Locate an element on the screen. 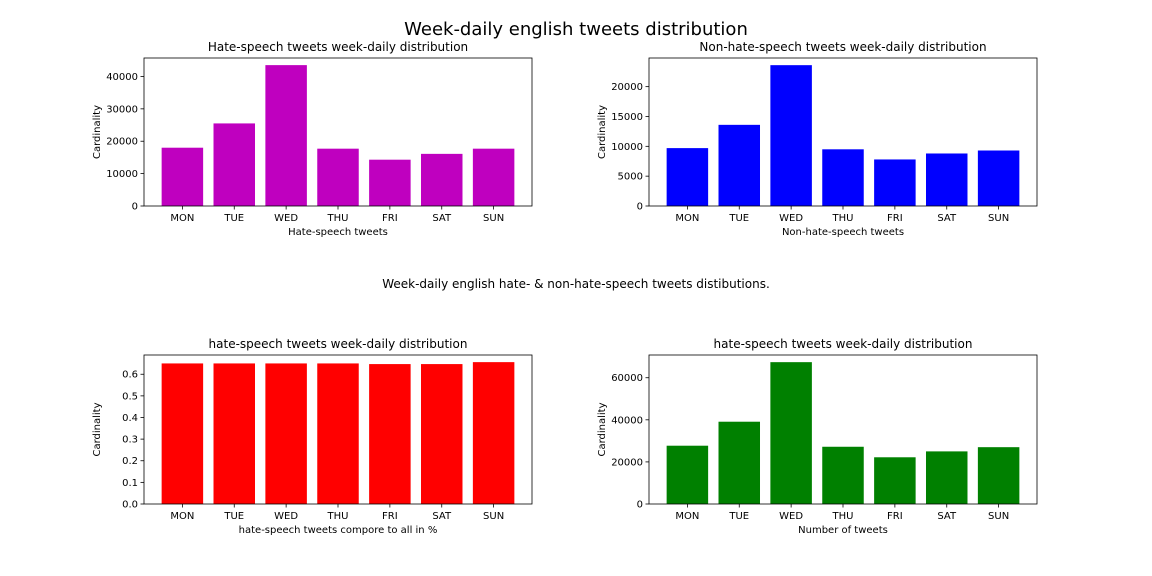  x-axis-label: hate-speech tweets compore to all in % is located at coordinates (338, 530).